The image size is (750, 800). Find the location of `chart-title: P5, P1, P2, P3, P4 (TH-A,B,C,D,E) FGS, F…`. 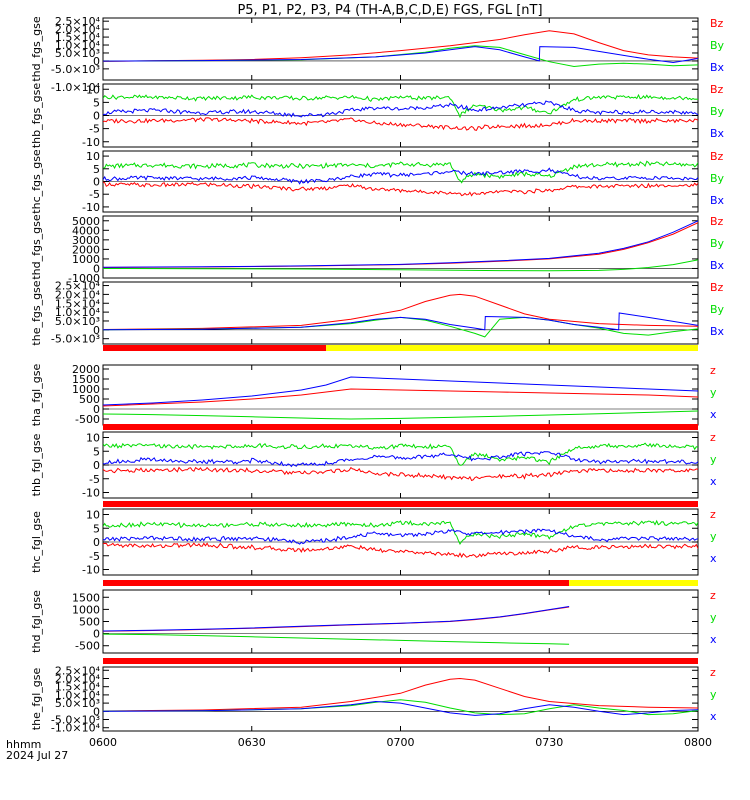

chart-title: P5, P1, P2, P3, P4 (TH-A,B,C,D,E) FGS, F… is located at coordinates (389, 10).